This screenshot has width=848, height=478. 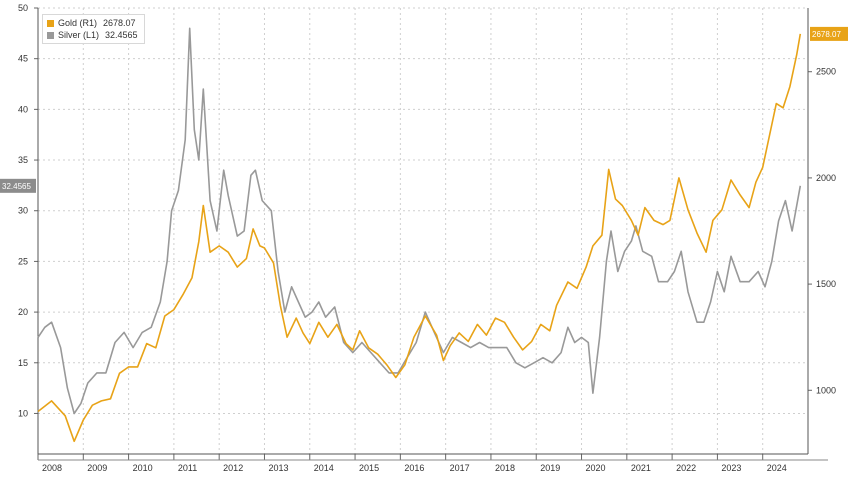 I want to click on gold-last-value-label: 2678.07, so click(x=826, y=34).